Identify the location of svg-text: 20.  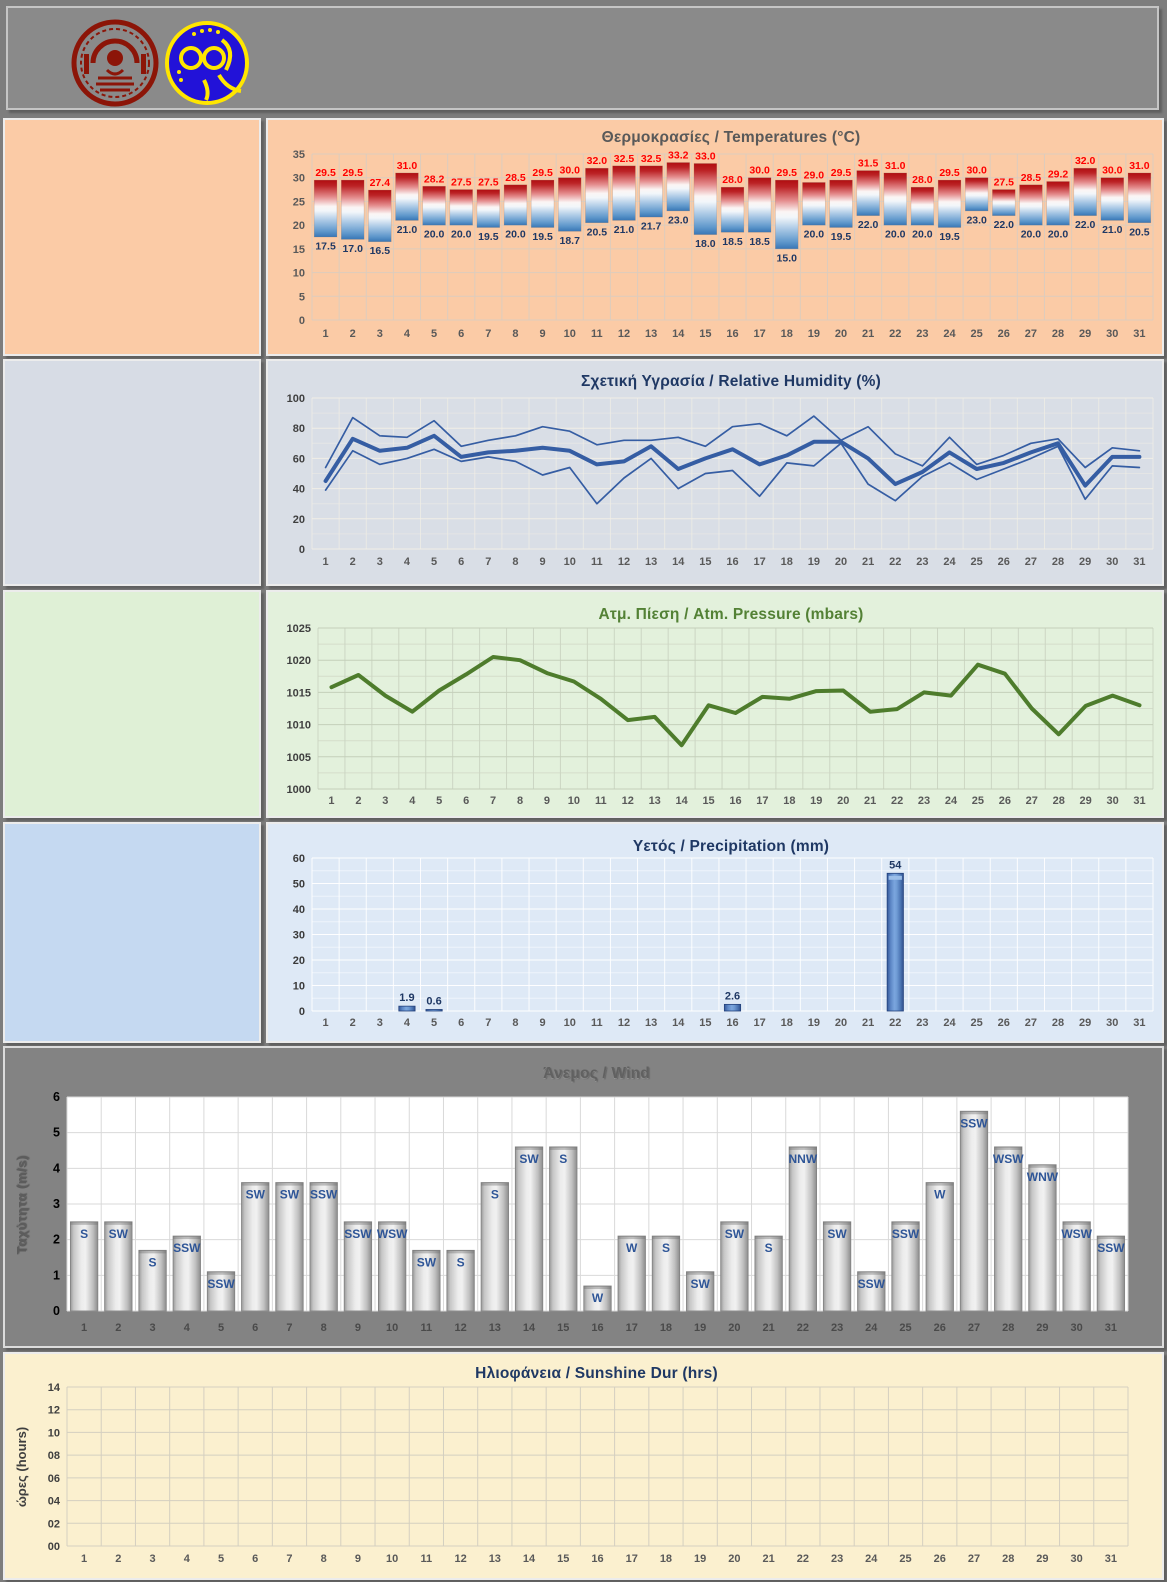
(841, 1023).